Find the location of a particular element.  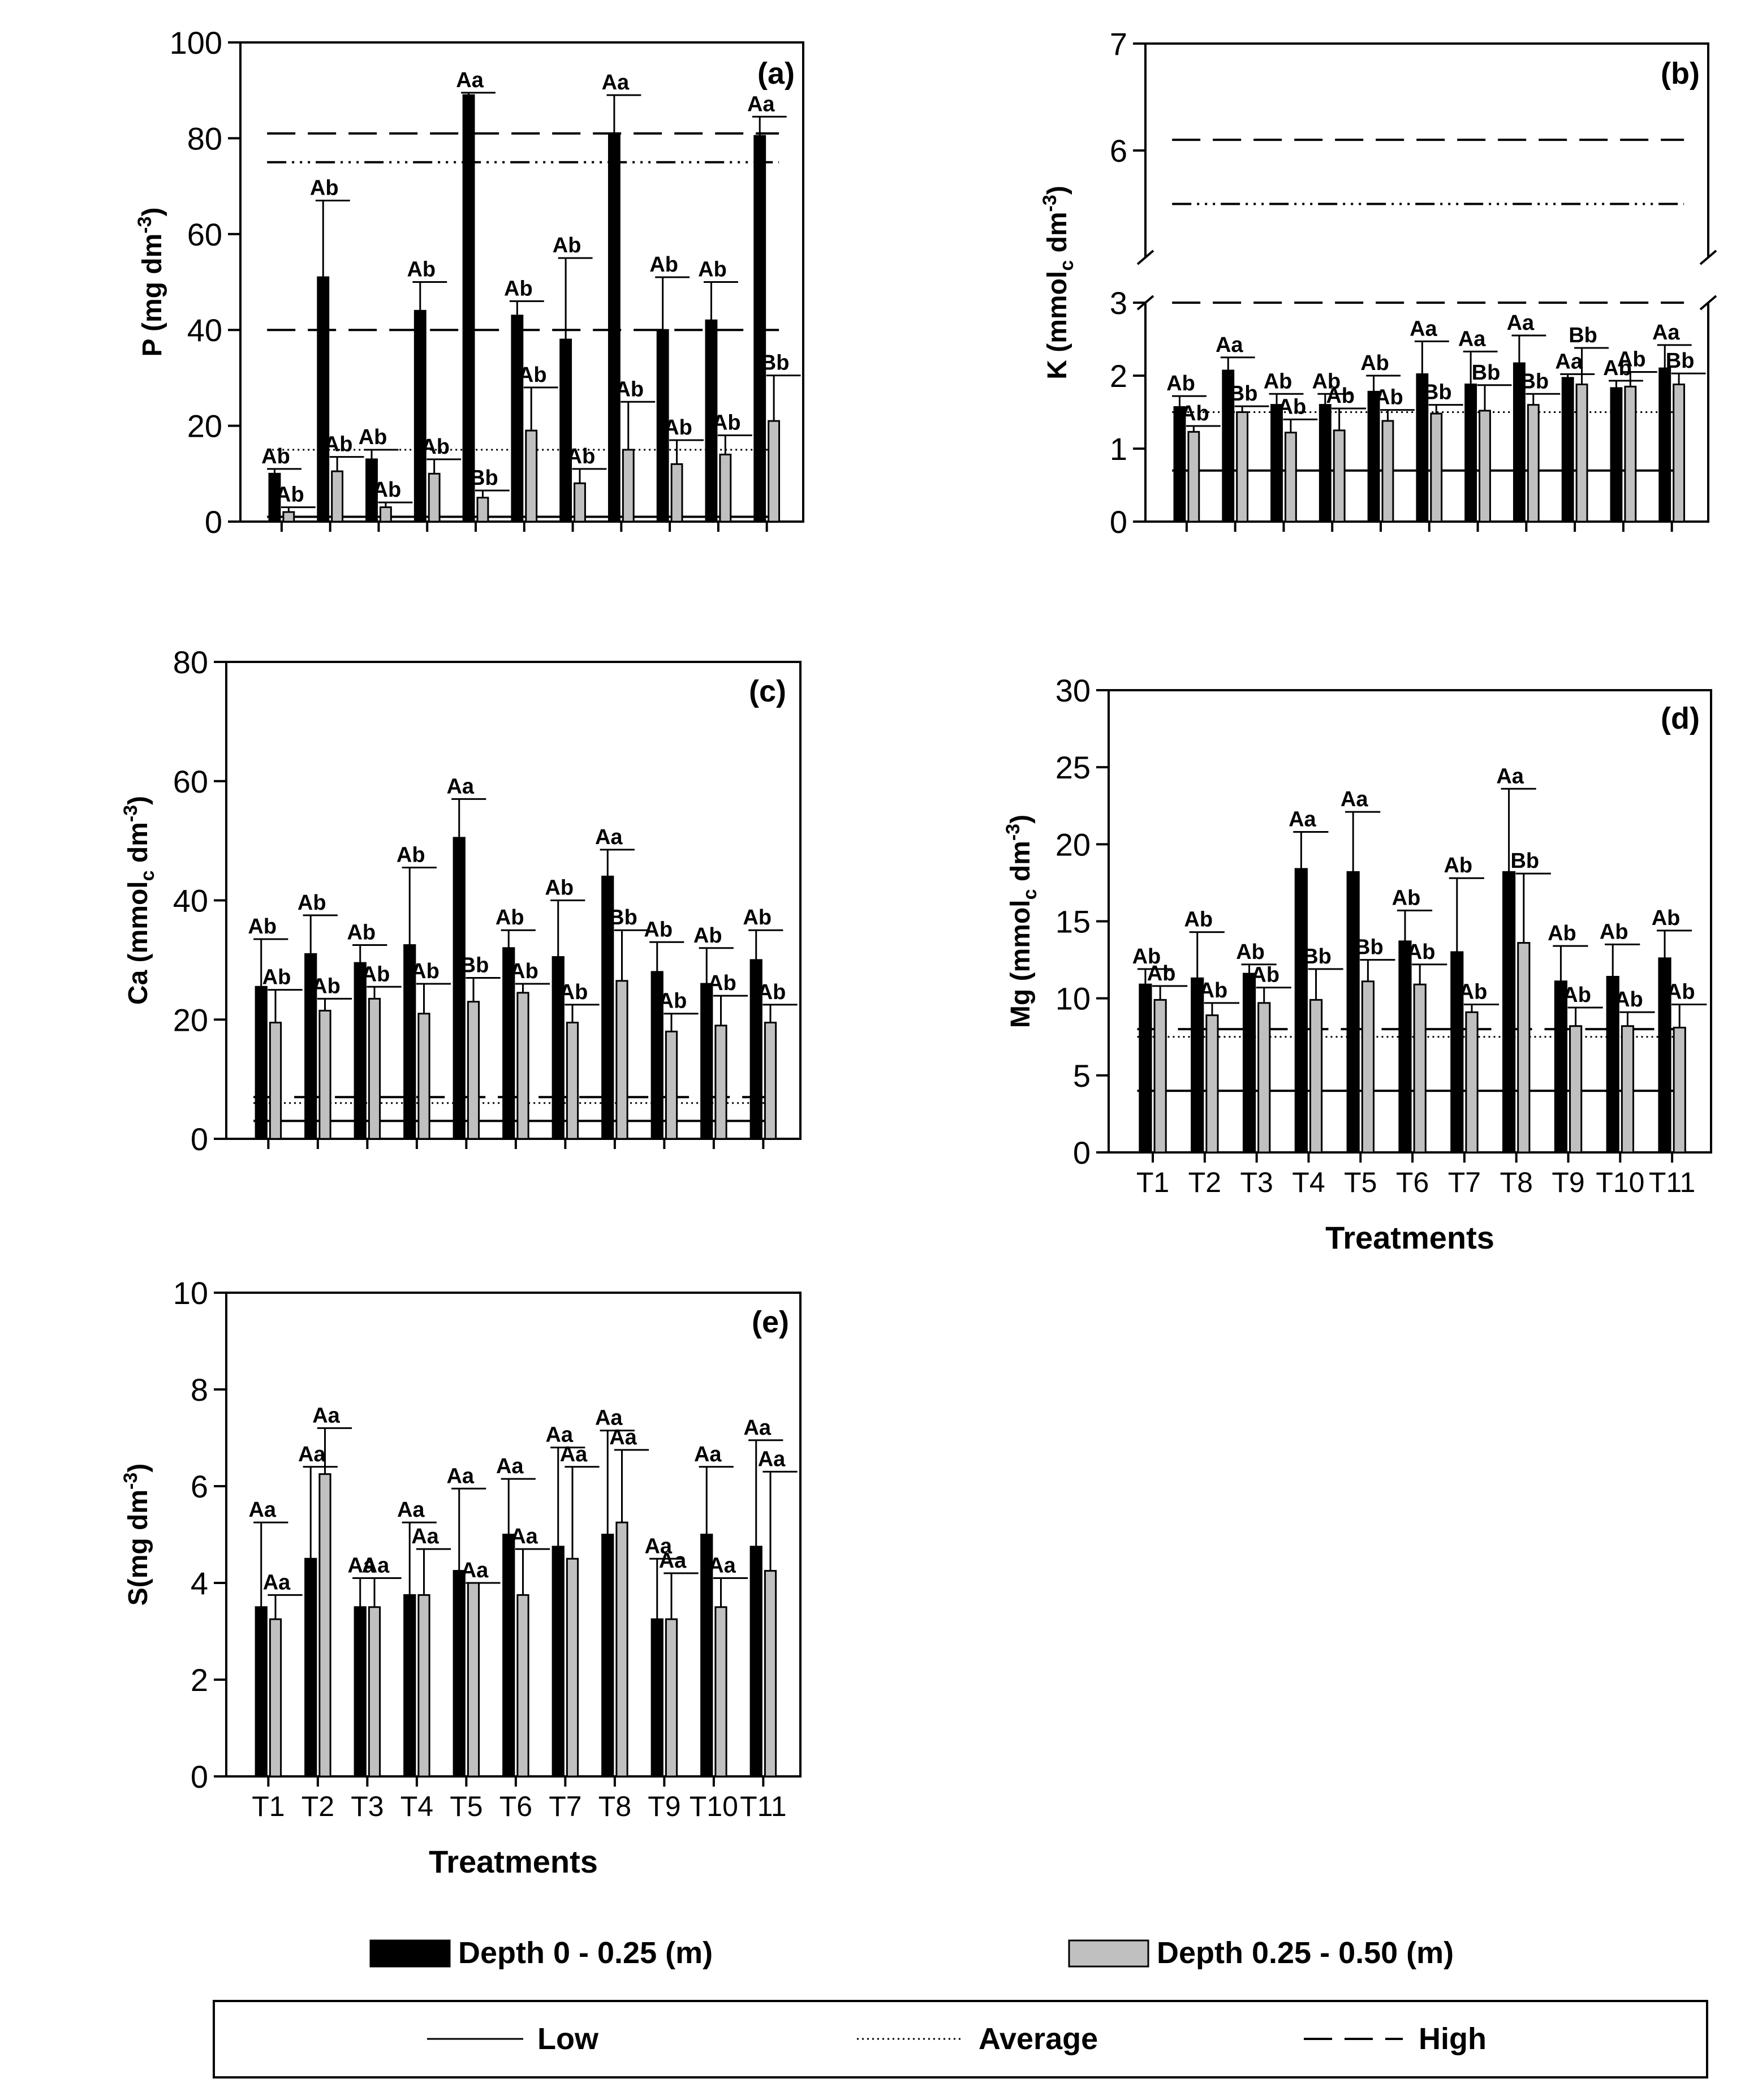

panel-label: (d) is located at coordinates (1680, 718).